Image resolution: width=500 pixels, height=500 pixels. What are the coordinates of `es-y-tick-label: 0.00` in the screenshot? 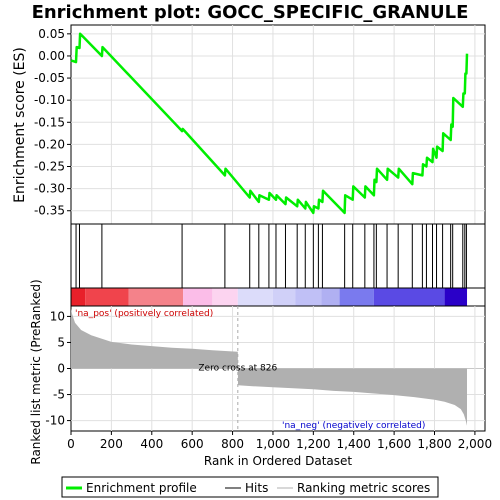 It's located at (51, 56).